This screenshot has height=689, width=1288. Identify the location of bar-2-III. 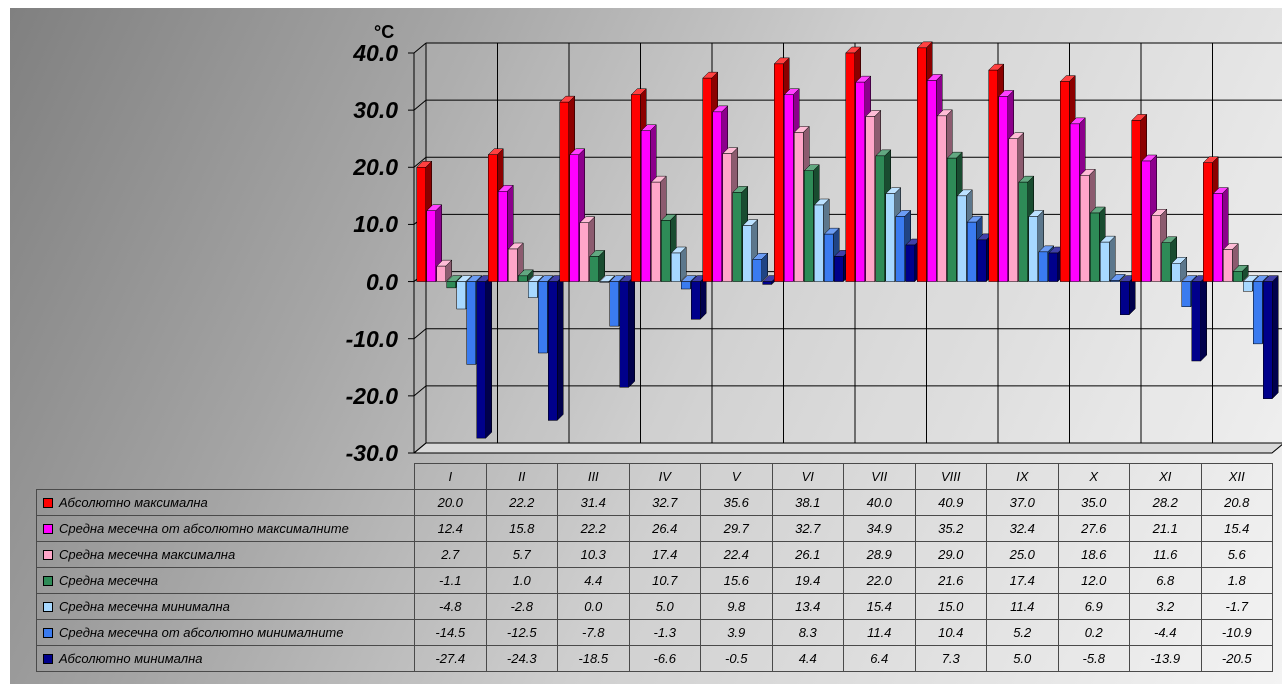
(574, 218).